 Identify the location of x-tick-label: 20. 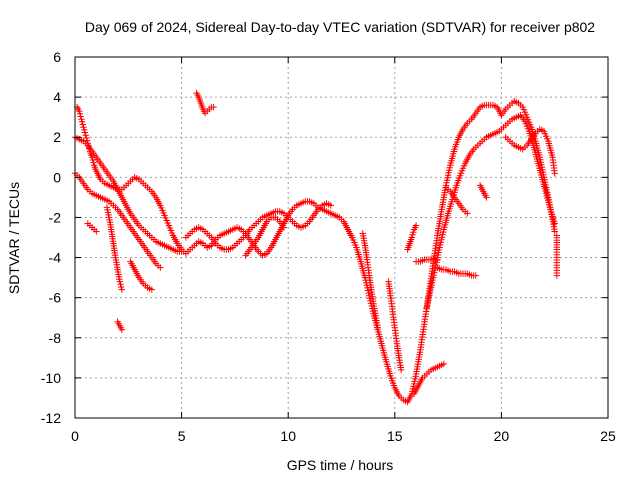
(502, 436).